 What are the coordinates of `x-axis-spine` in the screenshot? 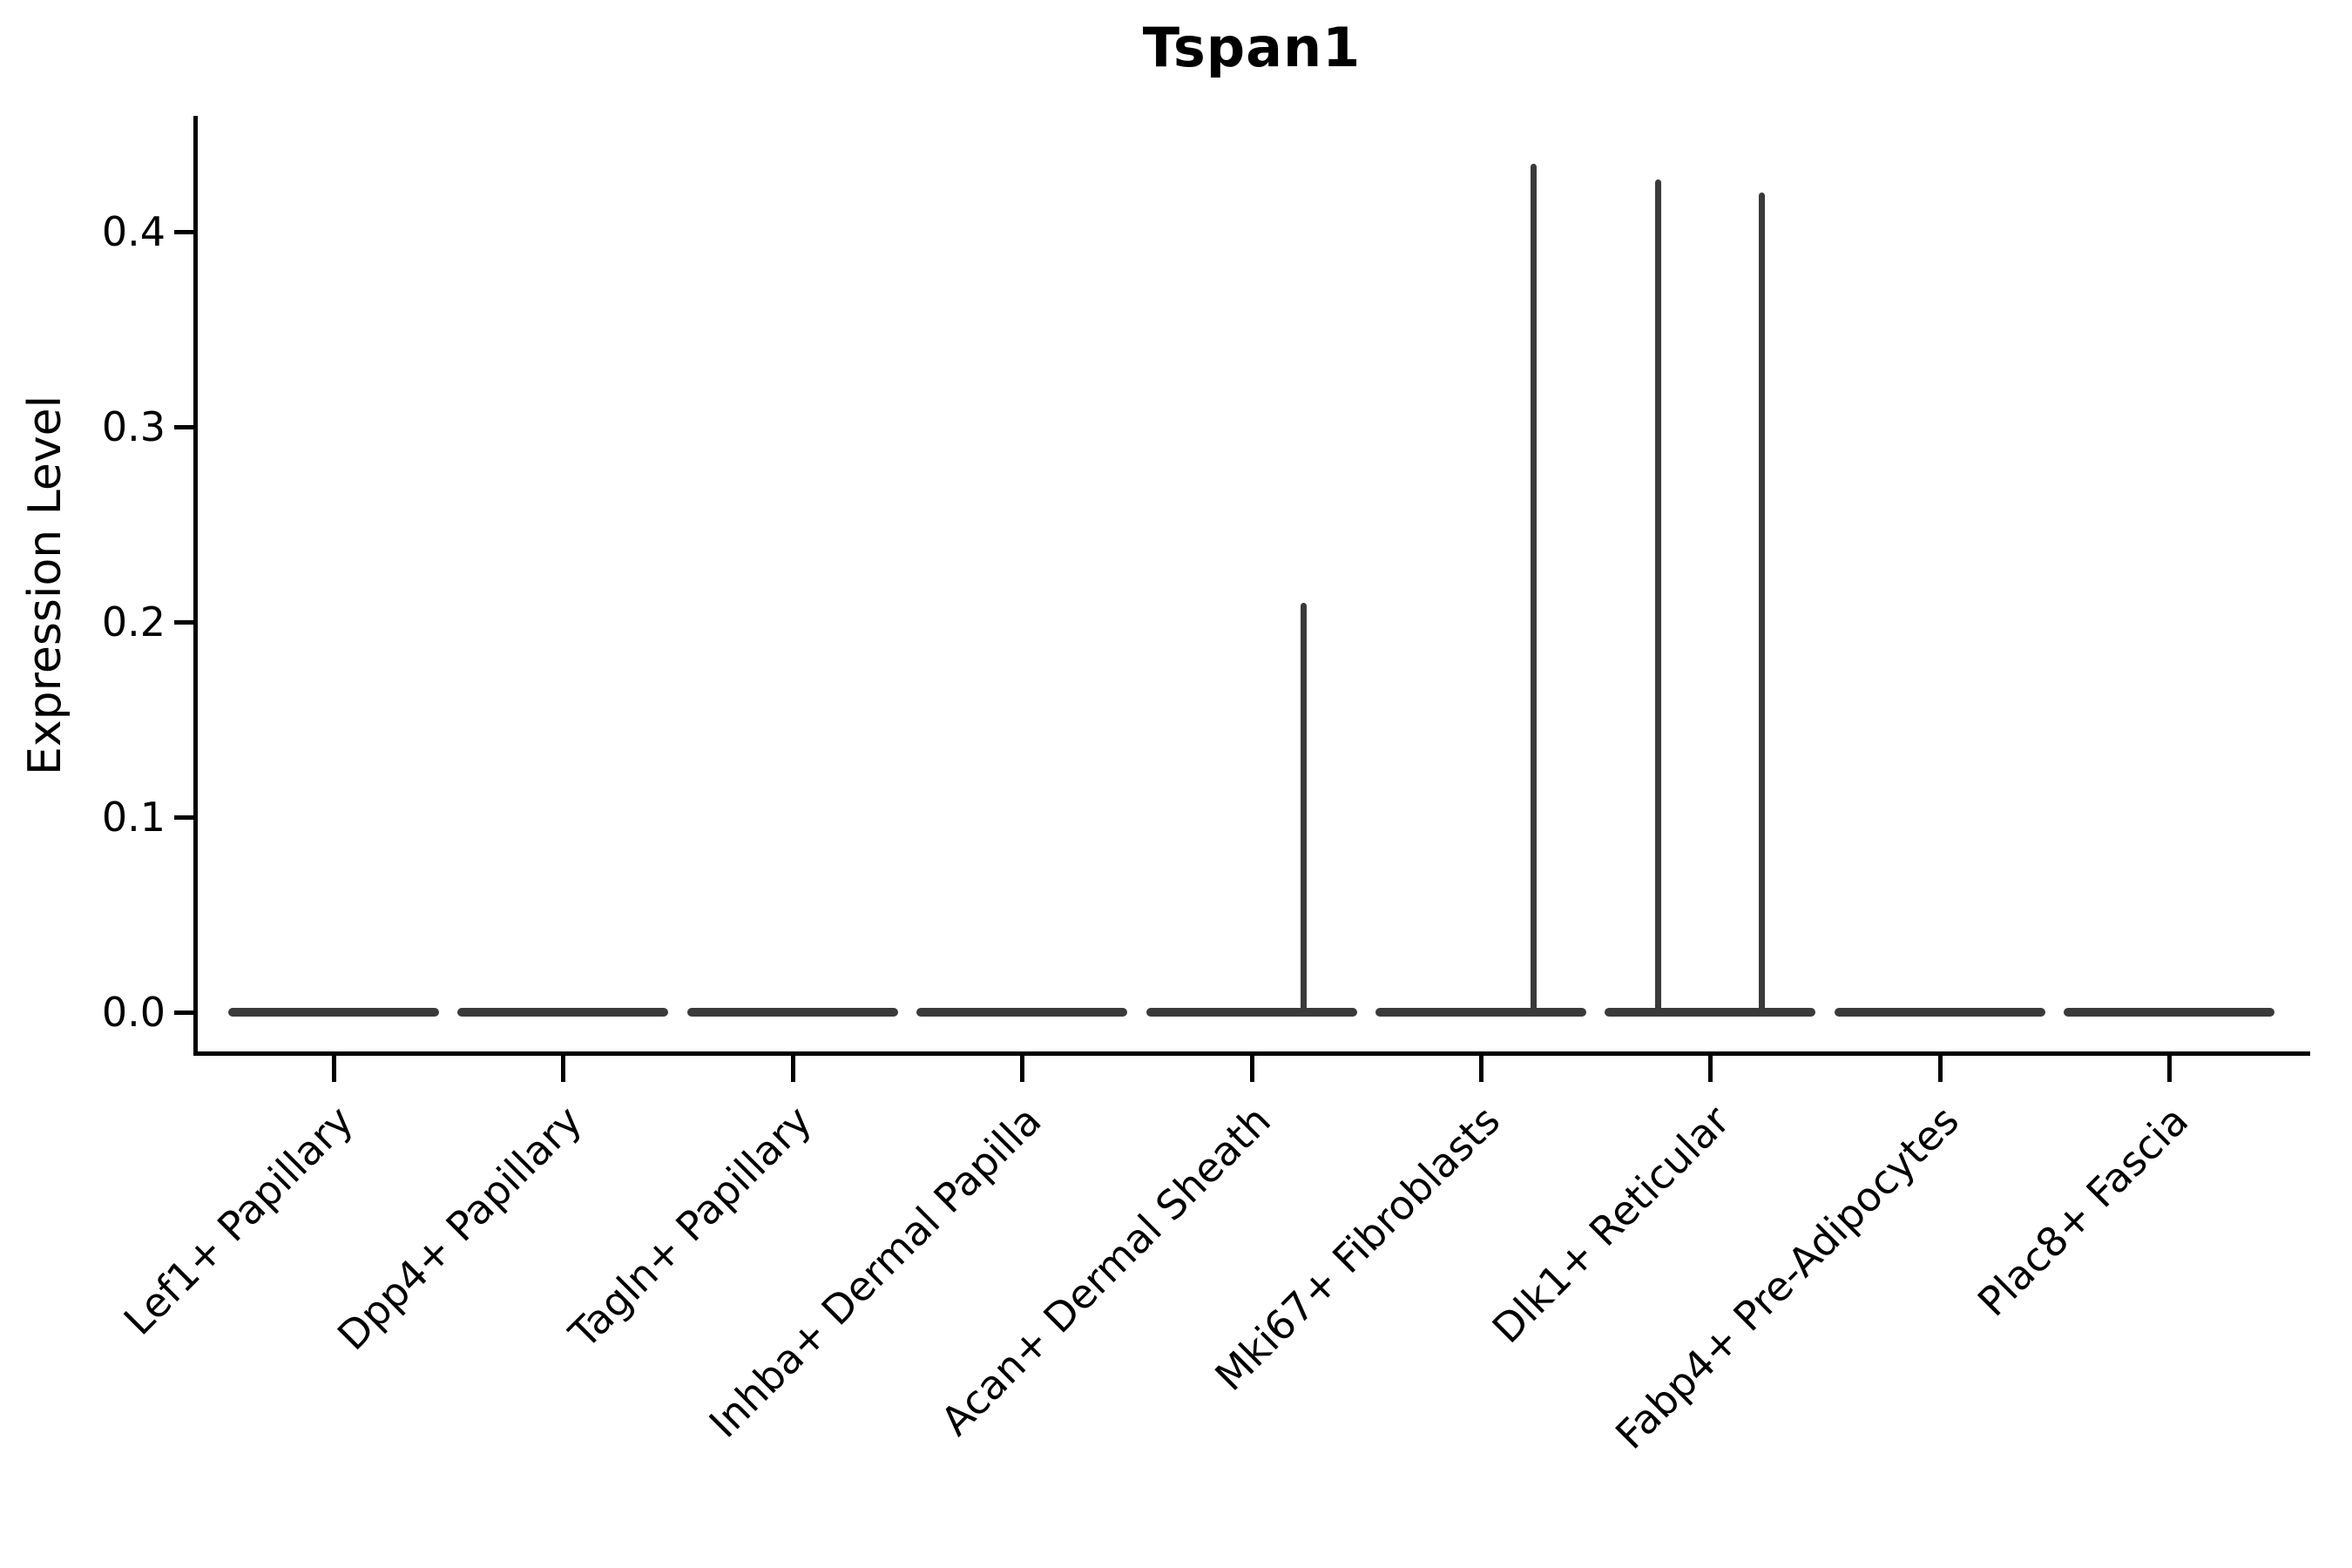 It's located at (1251, 1054).